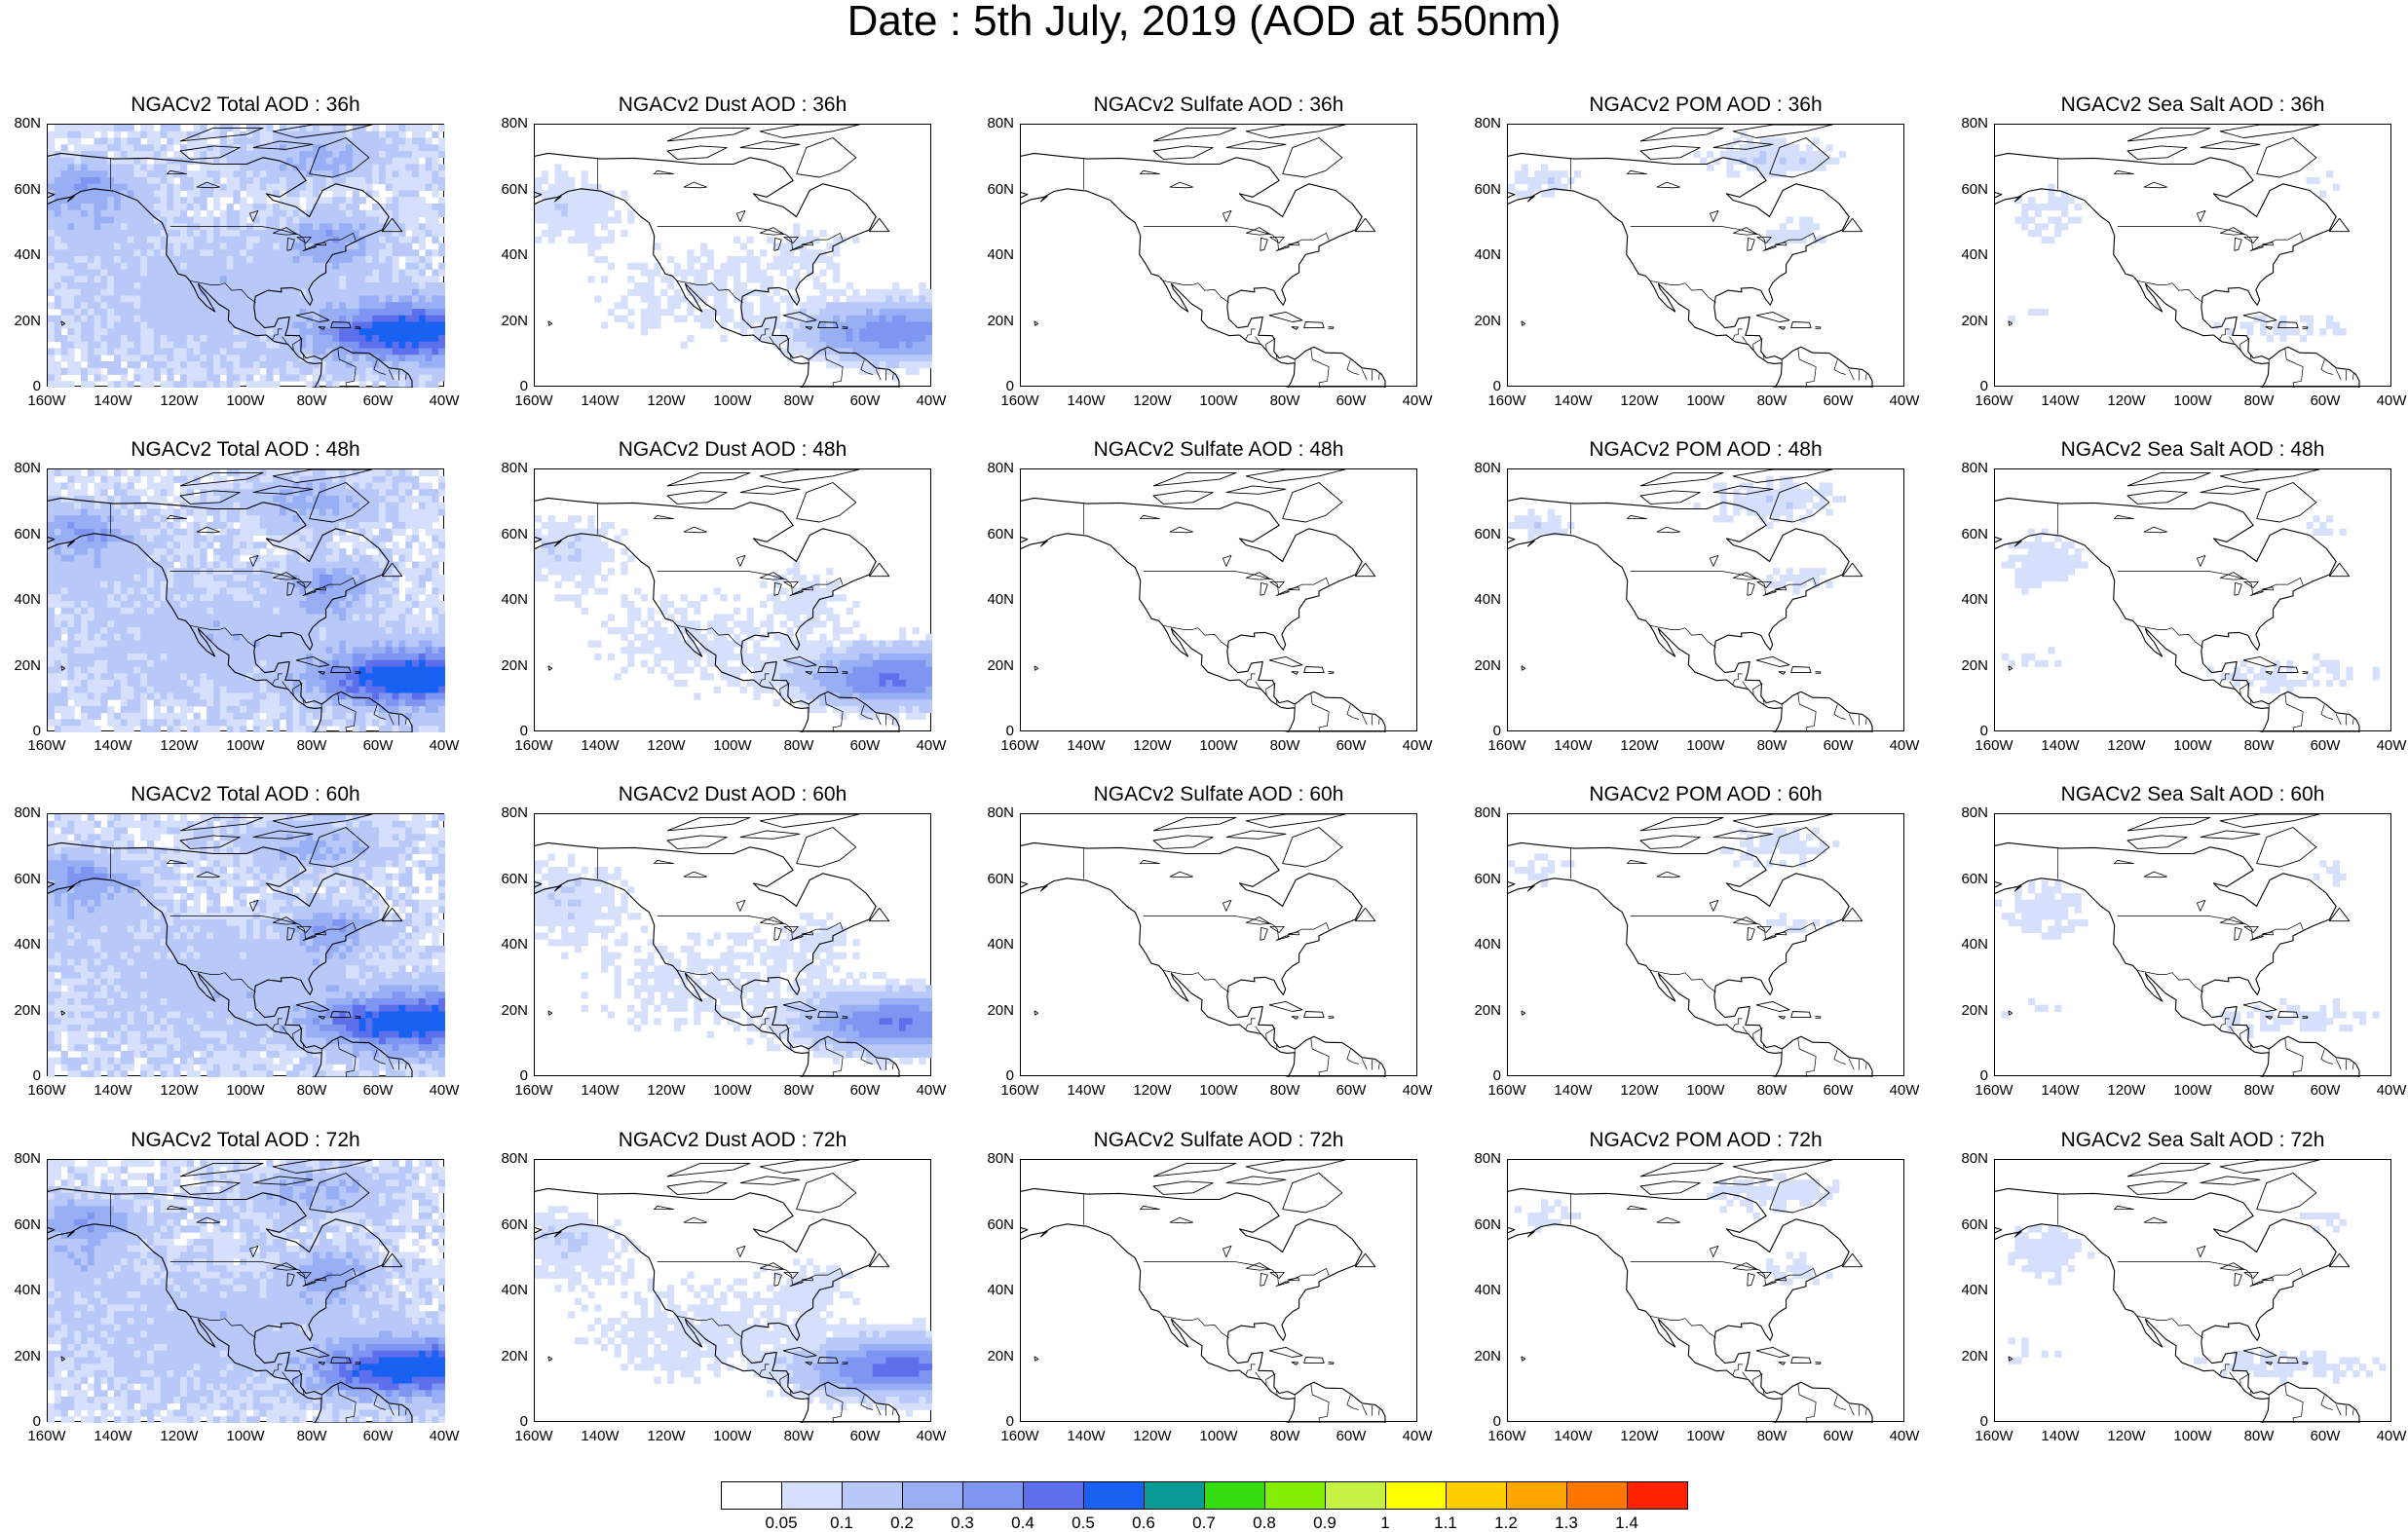  Describe the element at coordinates (798, 401) in the screenshot. I see `x-tick-label: 80W` at that location.